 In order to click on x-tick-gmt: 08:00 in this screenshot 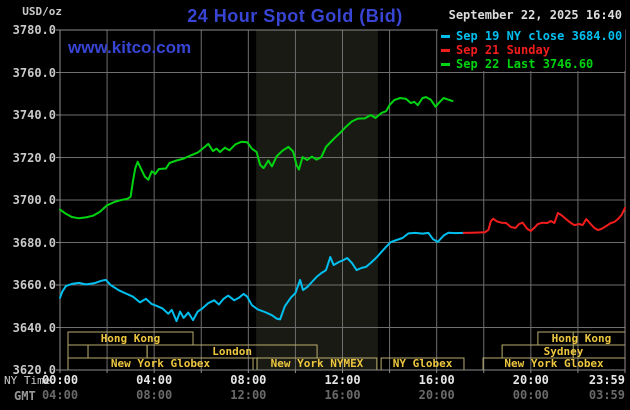, I will do `click(154, 395)`.